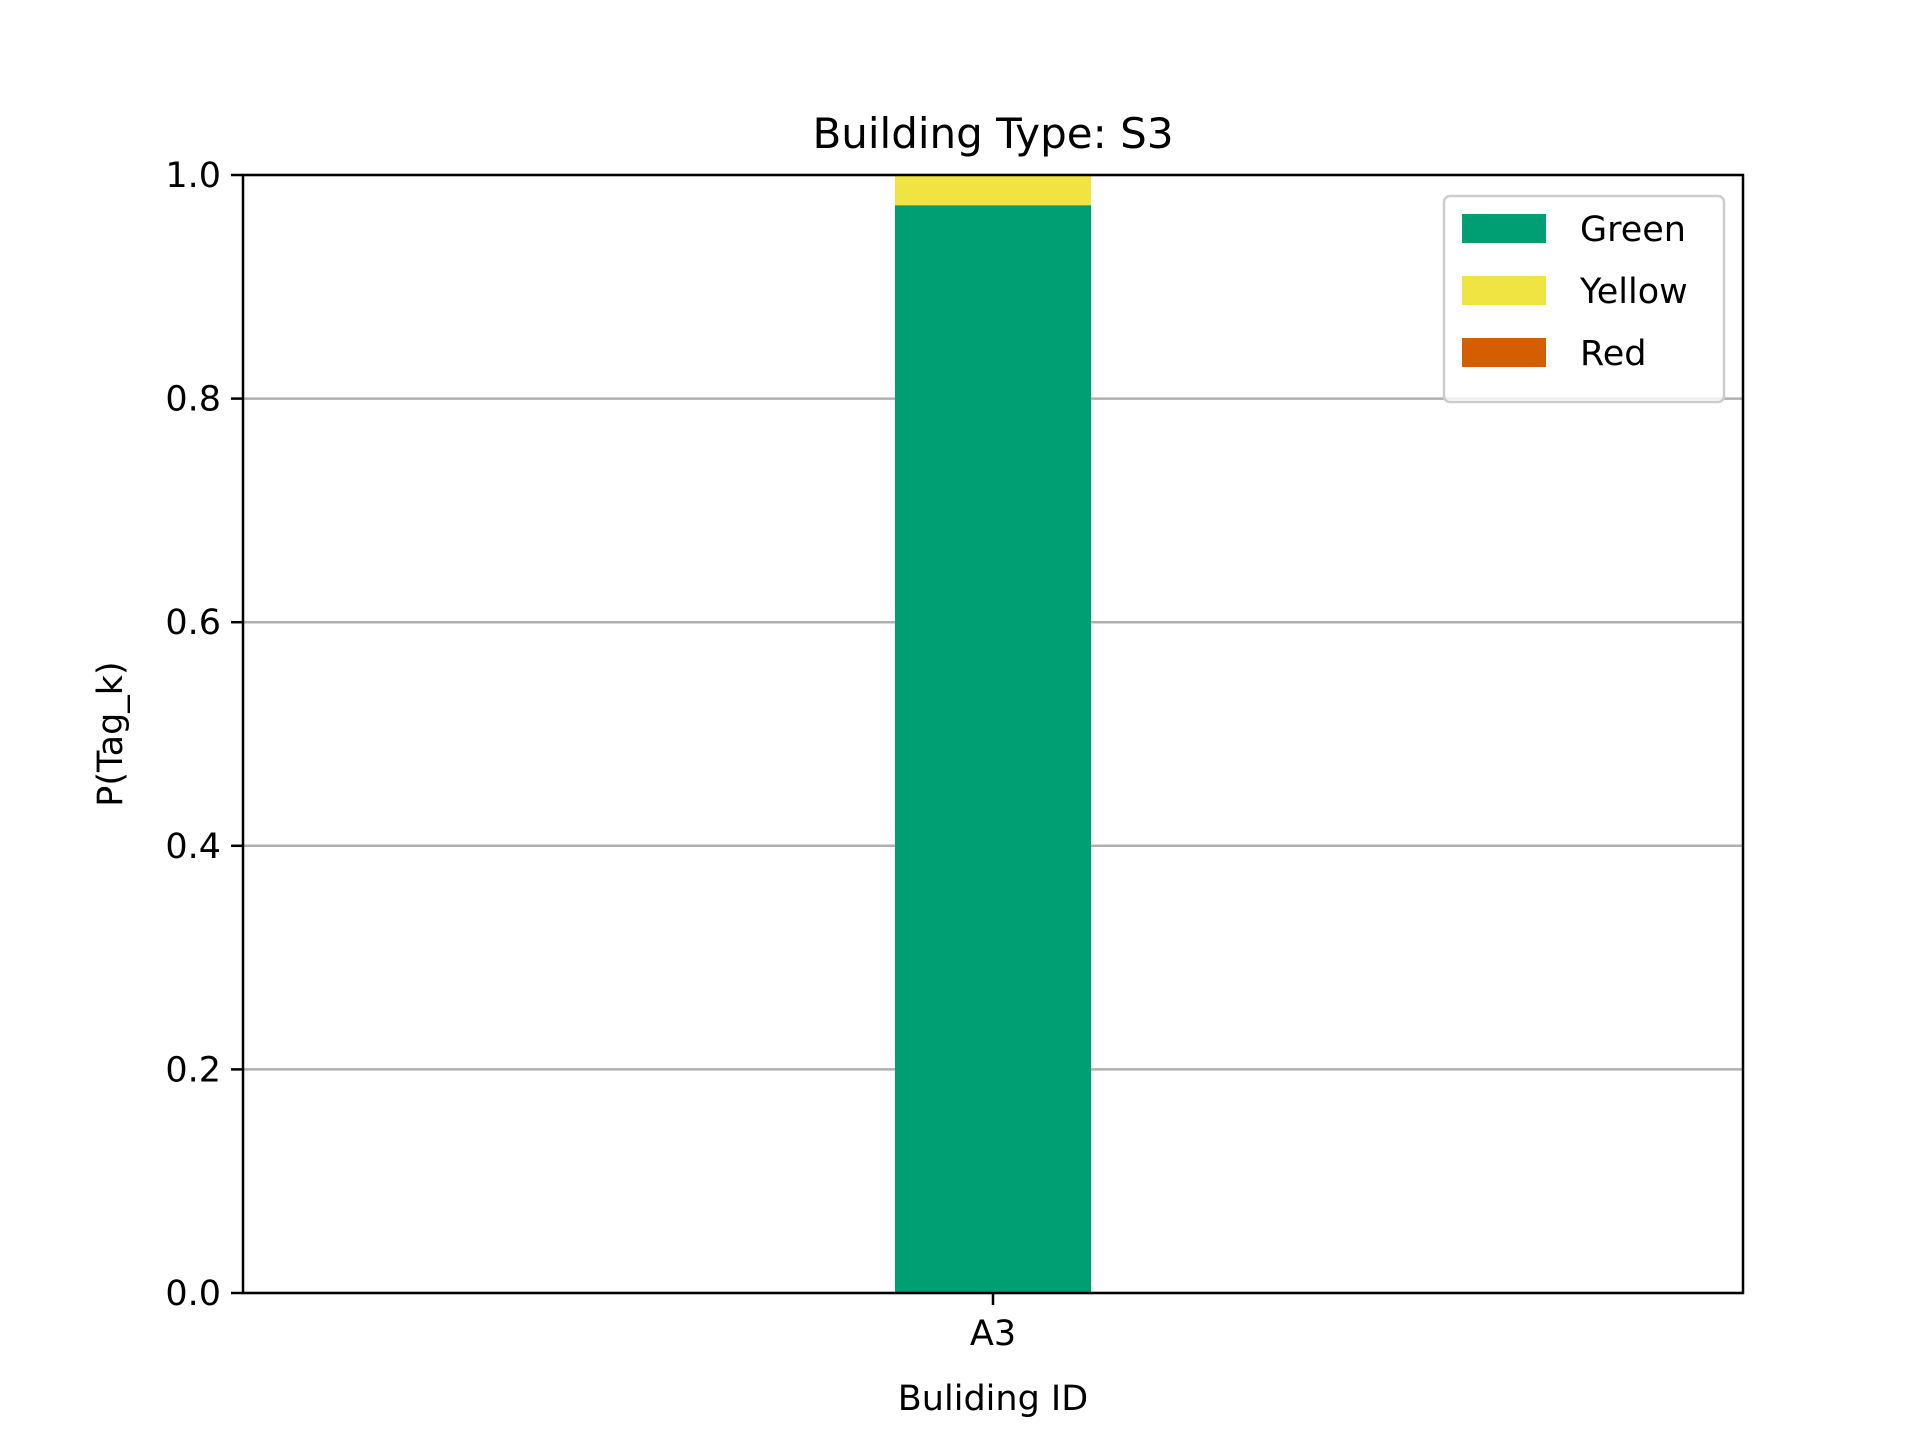  I want to click on legend-label-yellow: Yellow, so click(1633, 292).